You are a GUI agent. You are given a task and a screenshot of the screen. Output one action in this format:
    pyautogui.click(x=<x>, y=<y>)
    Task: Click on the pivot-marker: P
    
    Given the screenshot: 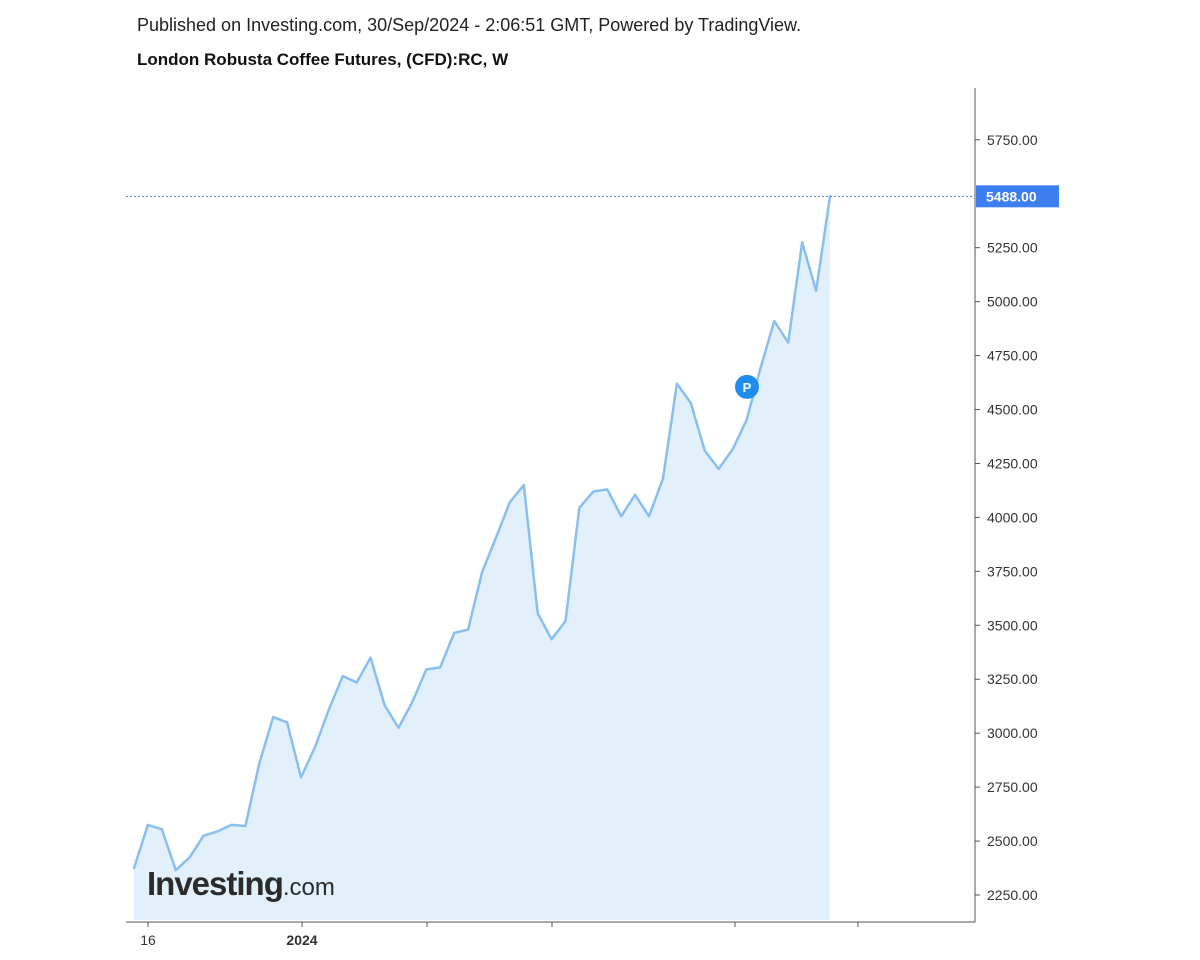 What is the action you would take?
    pyautogui.click(x=747, y=386)
    